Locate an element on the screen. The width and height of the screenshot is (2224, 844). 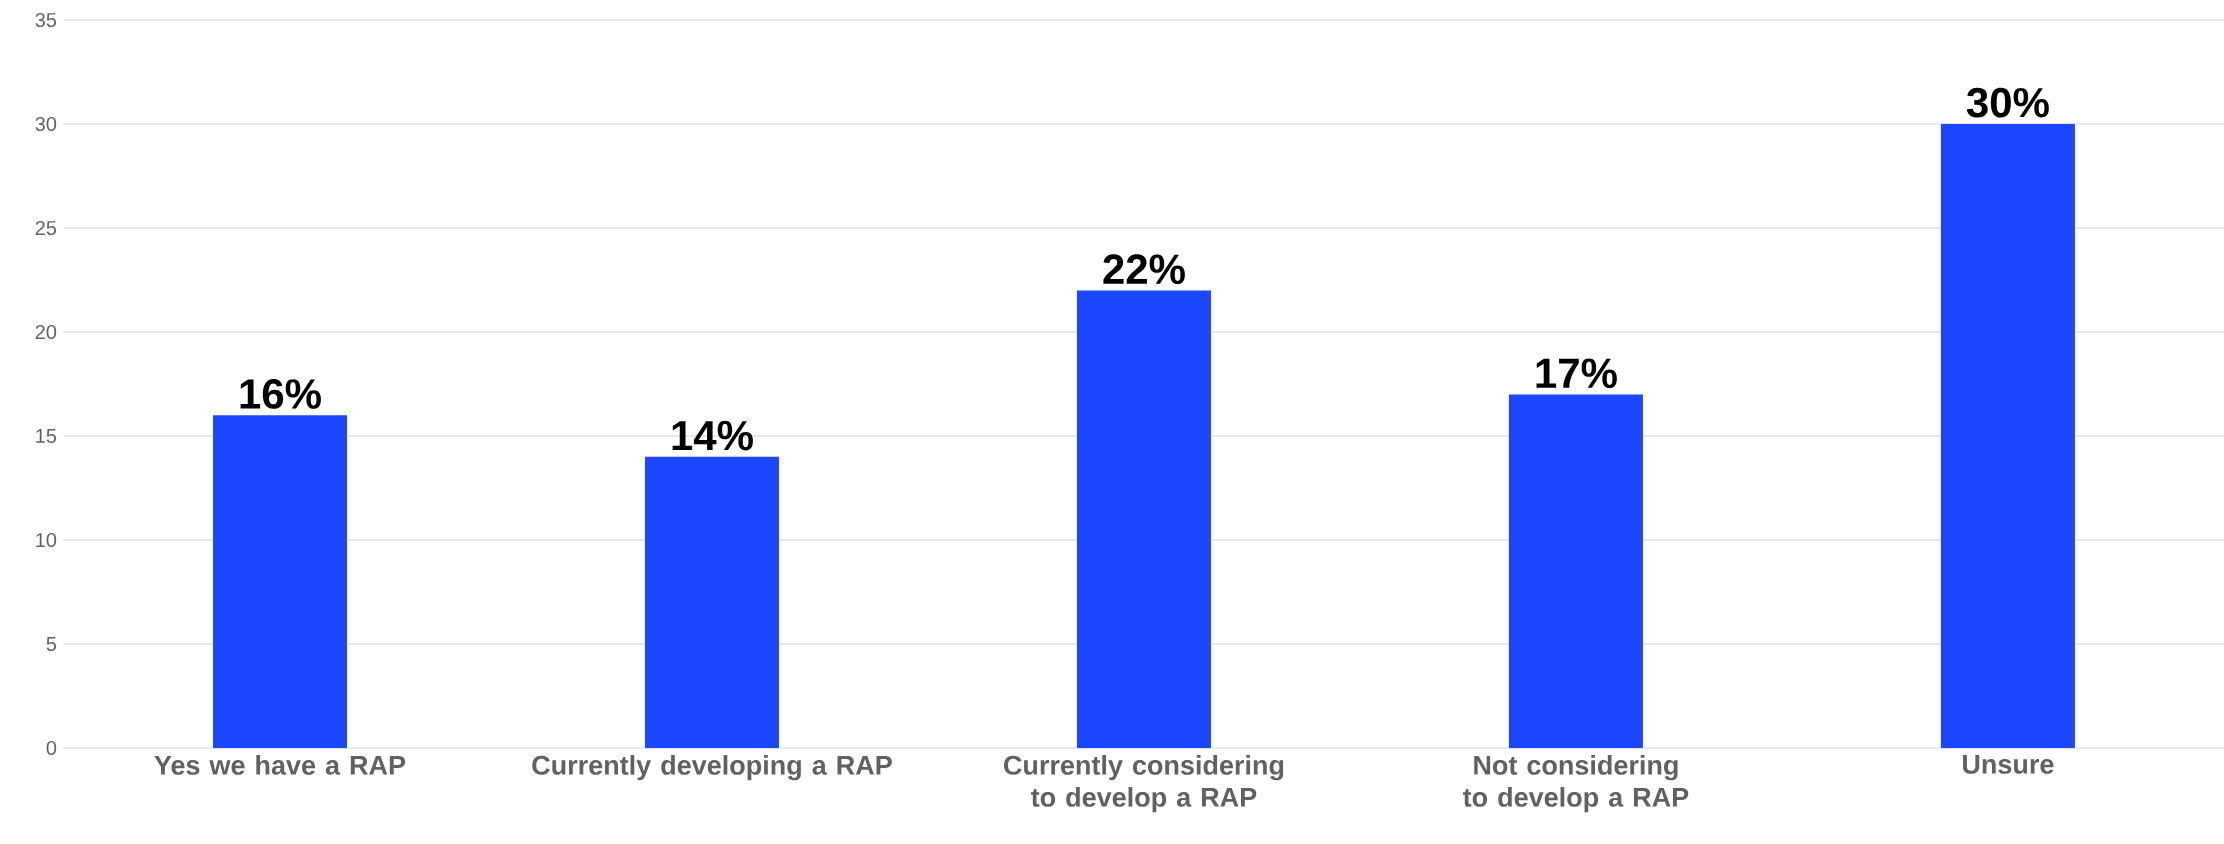
data-label: 17% is located at coordinates (1576, 373).